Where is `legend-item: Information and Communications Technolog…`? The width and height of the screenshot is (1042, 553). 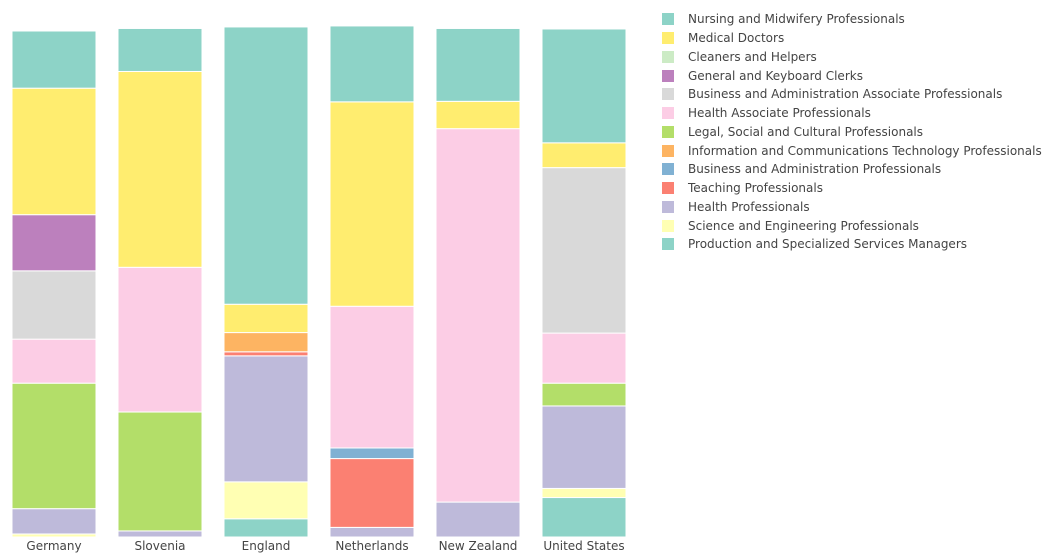
legend-item: Information and Communications Technolog… is located at coordinates (852, 150).